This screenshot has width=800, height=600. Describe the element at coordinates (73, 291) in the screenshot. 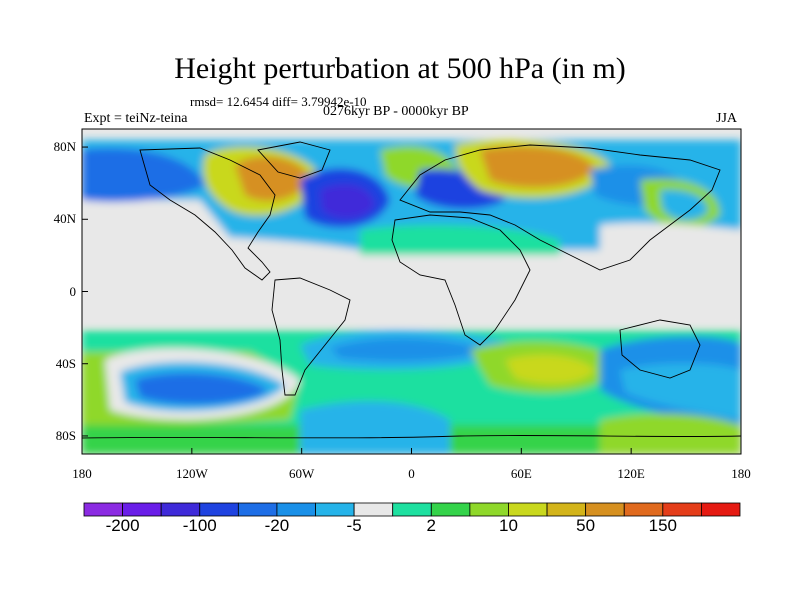

I see `lat-tick-label: 0` at that location.